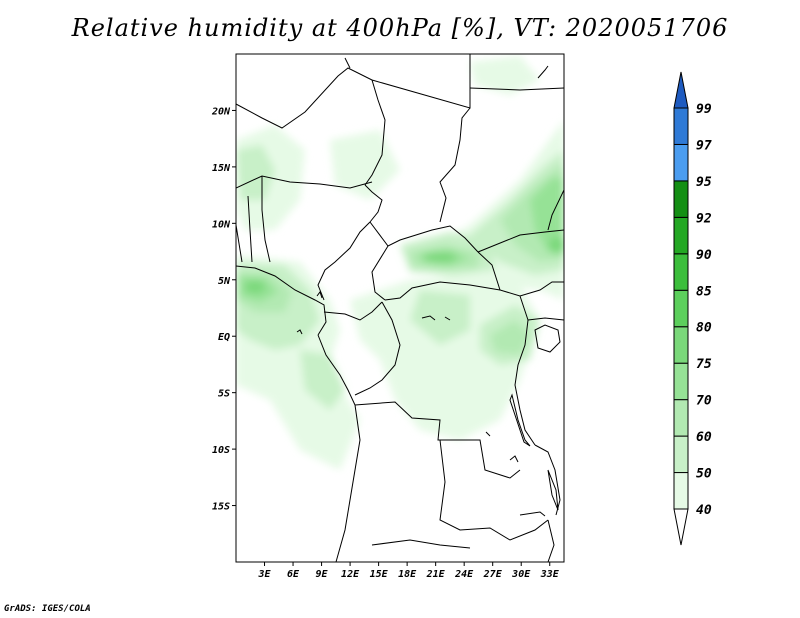 The width and height of the screenshot is (800, 618). What do you see at coordinates (293, 574) in the screenshot?
I see `lon-tick-label: 6E` at bounding box center [293, 574].